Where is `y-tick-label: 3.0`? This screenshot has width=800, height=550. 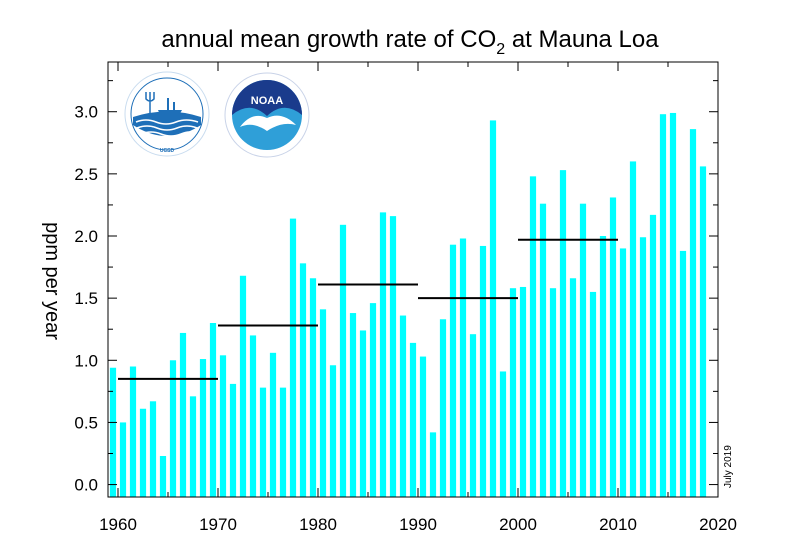 y-tick-label: 3.0 is located at coordinates (86, 112).